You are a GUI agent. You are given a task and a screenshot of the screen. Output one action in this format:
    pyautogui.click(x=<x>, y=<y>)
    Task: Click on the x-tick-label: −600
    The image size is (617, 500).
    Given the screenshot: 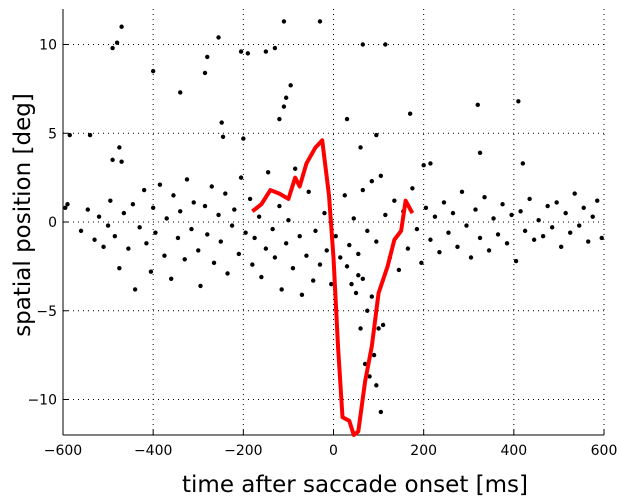 What is the action you would take?
    pyautogui.click(x=63, y=451)
    